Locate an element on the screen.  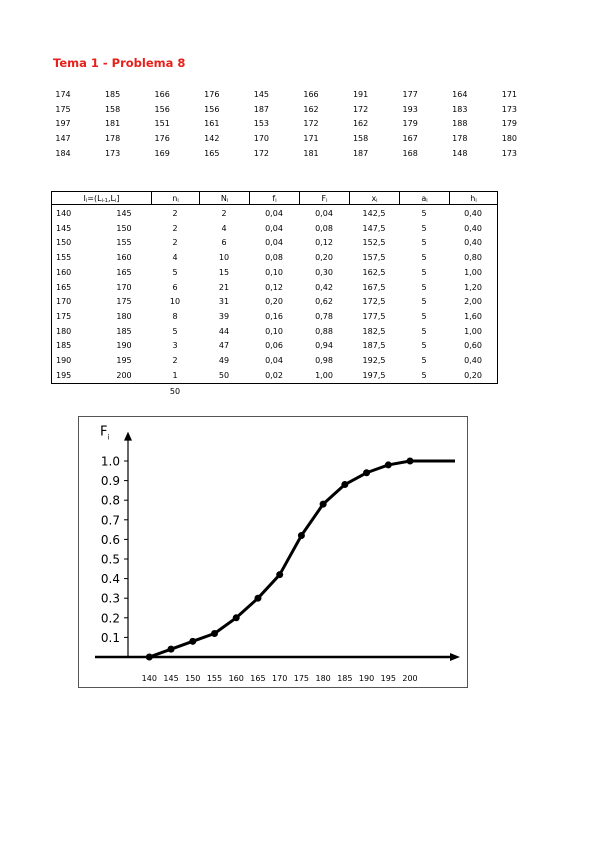
raw-value: 181 is located at coordinates (112, 124).